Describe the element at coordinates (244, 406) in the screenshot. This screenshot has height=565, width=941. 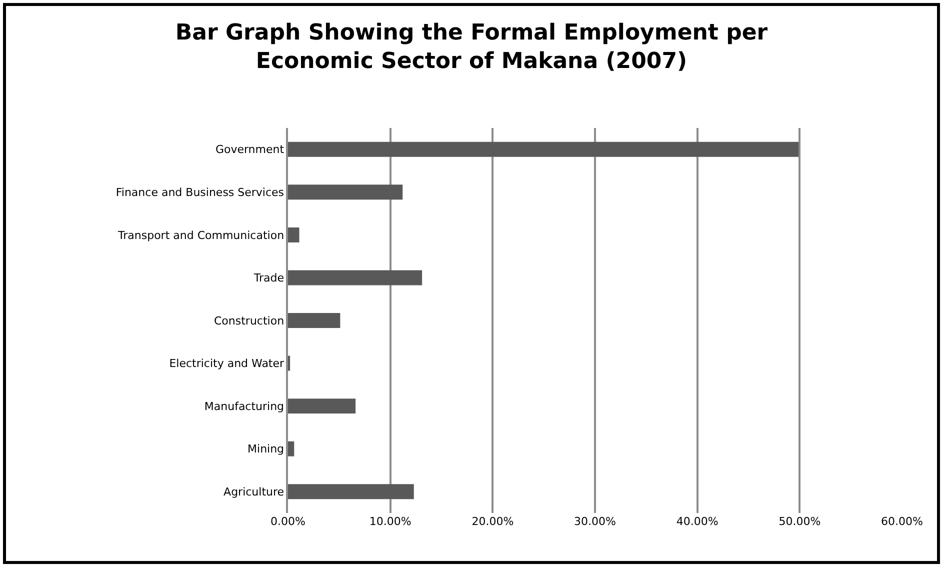
I see `y-tick-label: Manufacturing` at that location.